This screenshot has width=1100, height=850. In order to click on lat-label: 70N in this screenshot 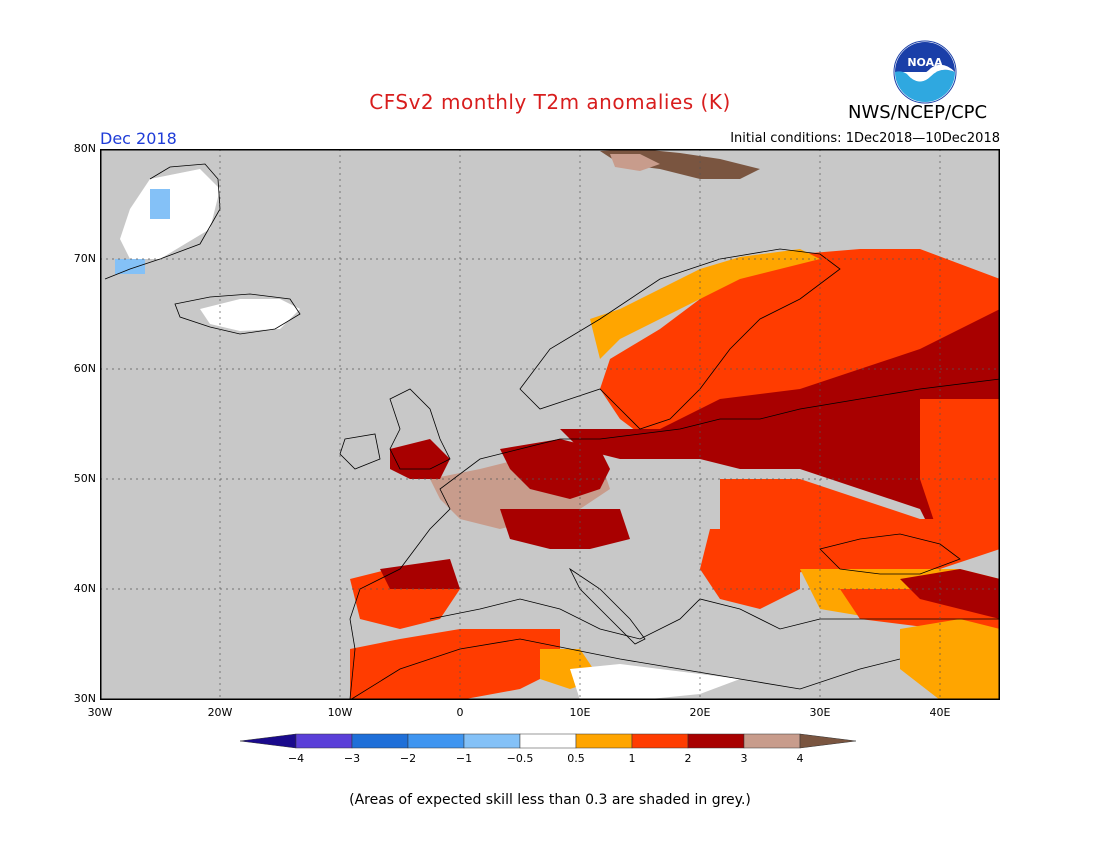, I will do `click(84, 258)`.